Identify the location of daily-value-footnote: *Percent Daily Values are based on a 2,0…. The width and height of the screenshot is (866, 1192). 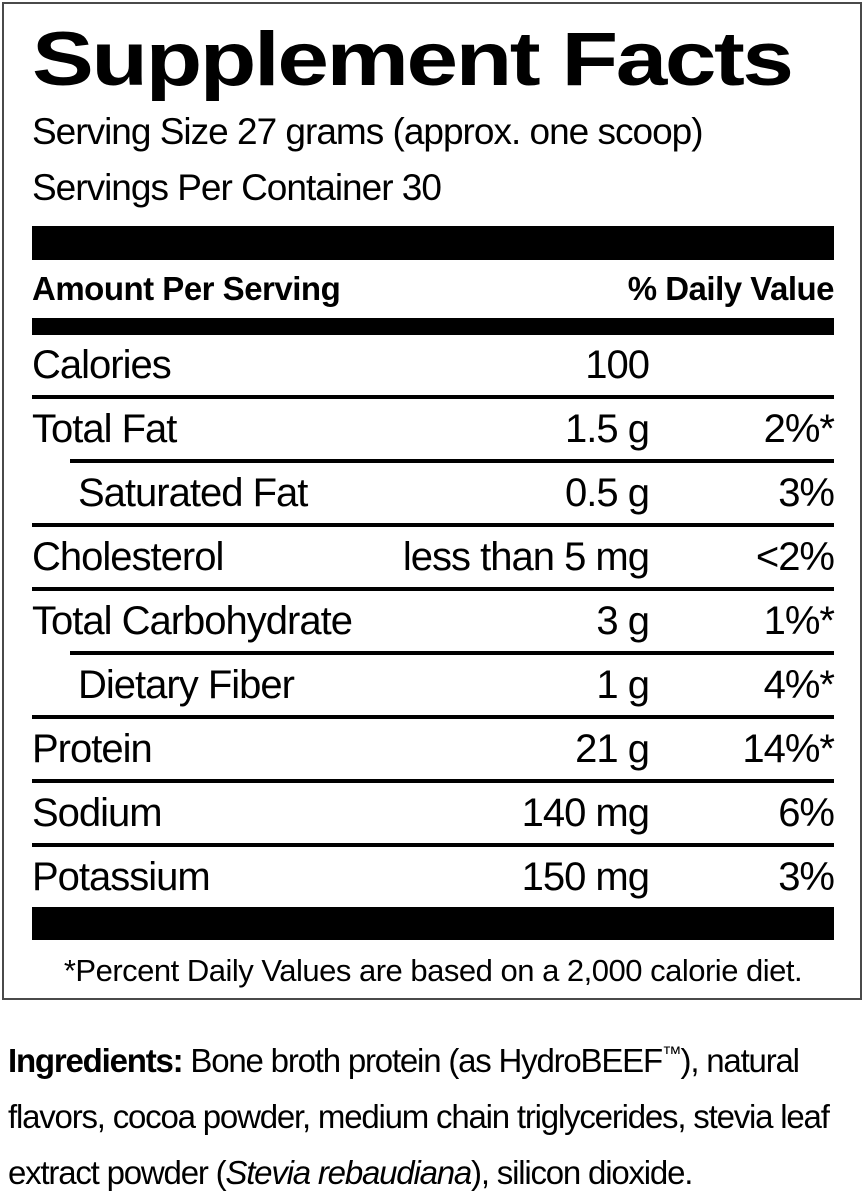
(433, 970).